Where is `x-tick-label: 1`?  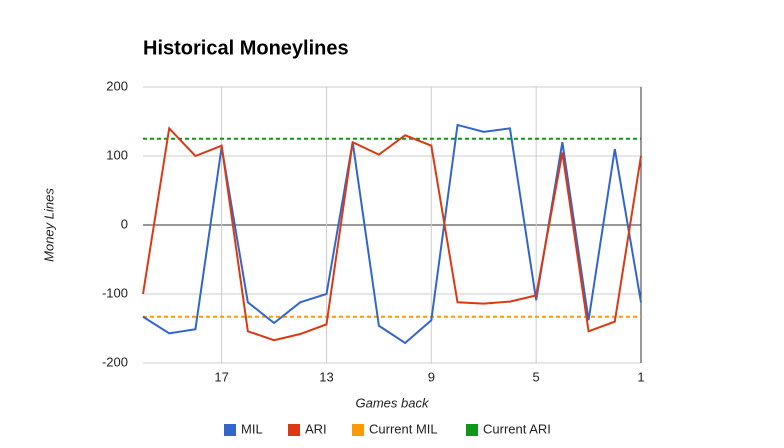
x-tick-label: 1 is located at coordinates (640, 376).